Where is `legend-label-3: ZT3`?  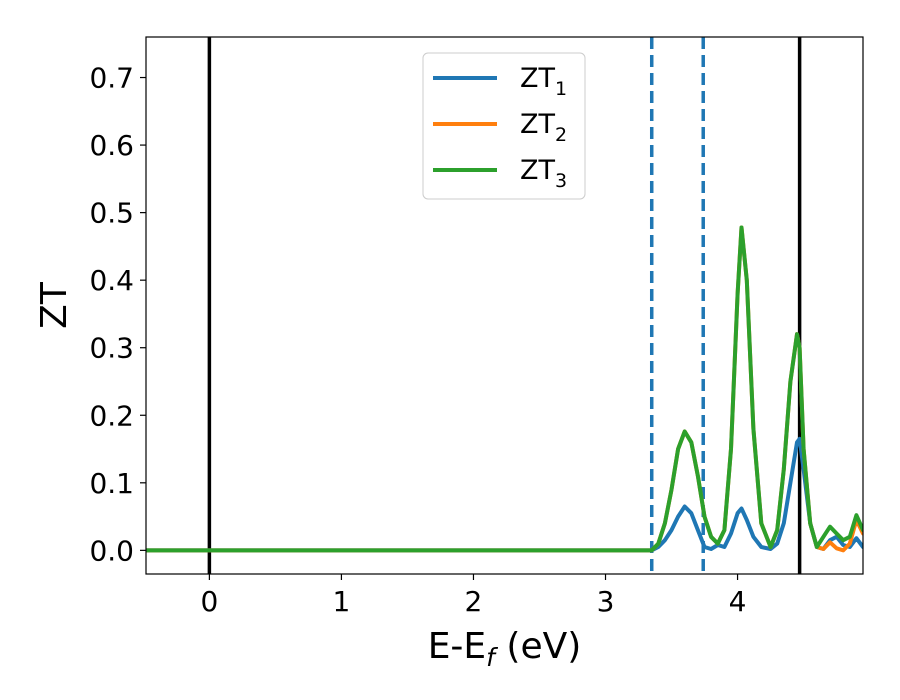
legend-label-3: ZT3 is located at coordinates (543, 173).